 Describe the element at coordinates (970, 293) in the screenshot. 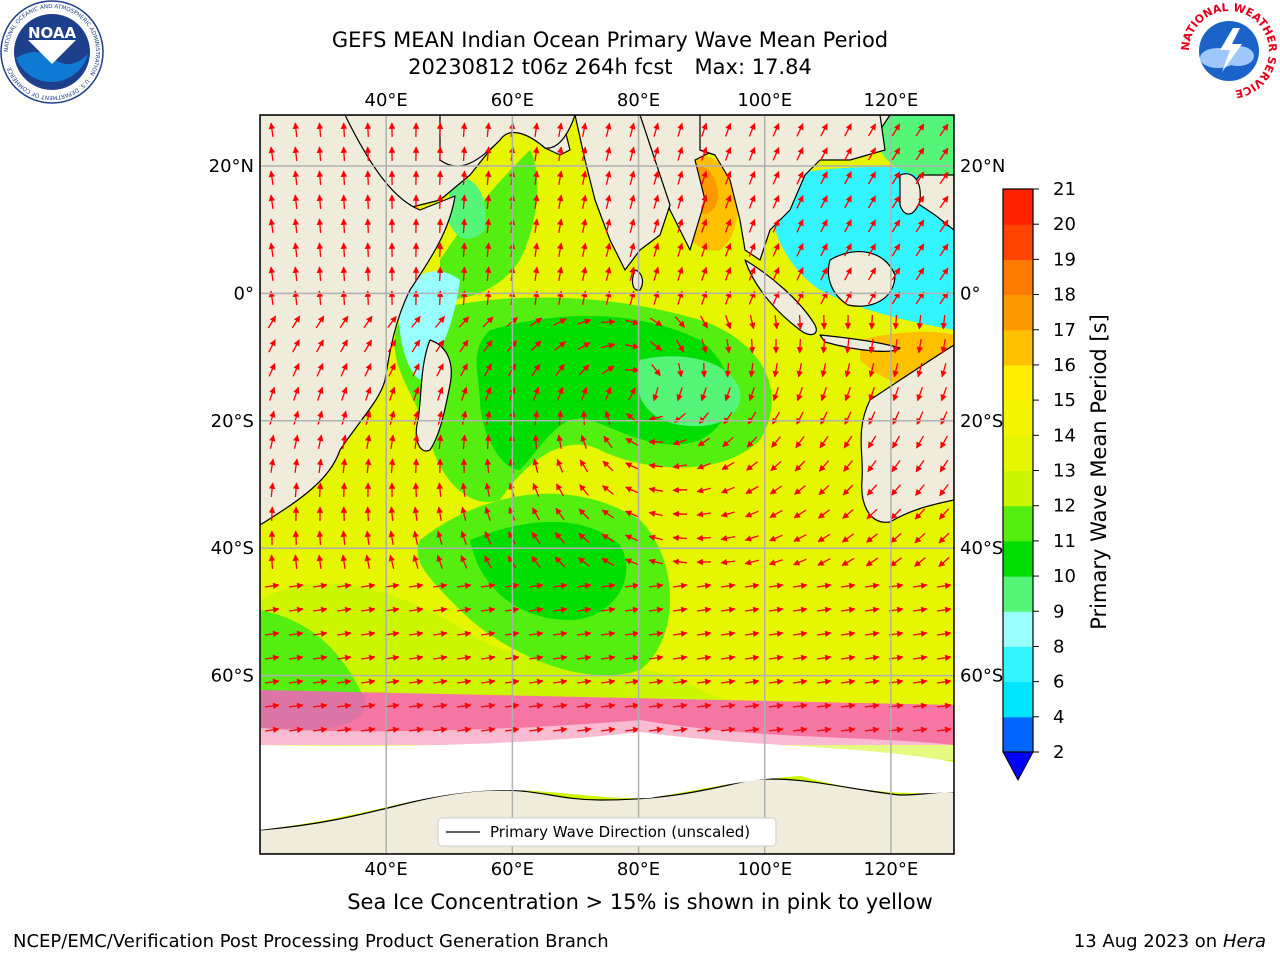

I see `lat-tick-right-1: 0°` at that location.